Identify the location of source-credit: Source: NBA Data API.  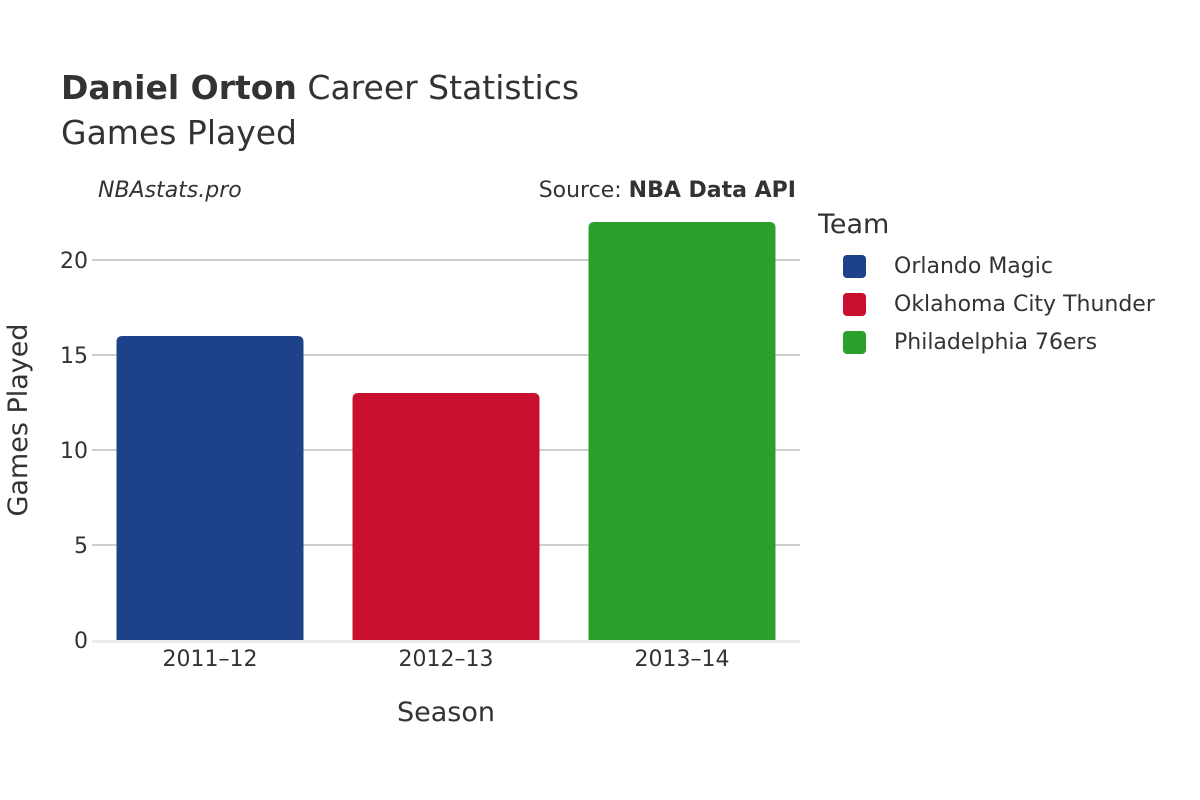
(667, 190).